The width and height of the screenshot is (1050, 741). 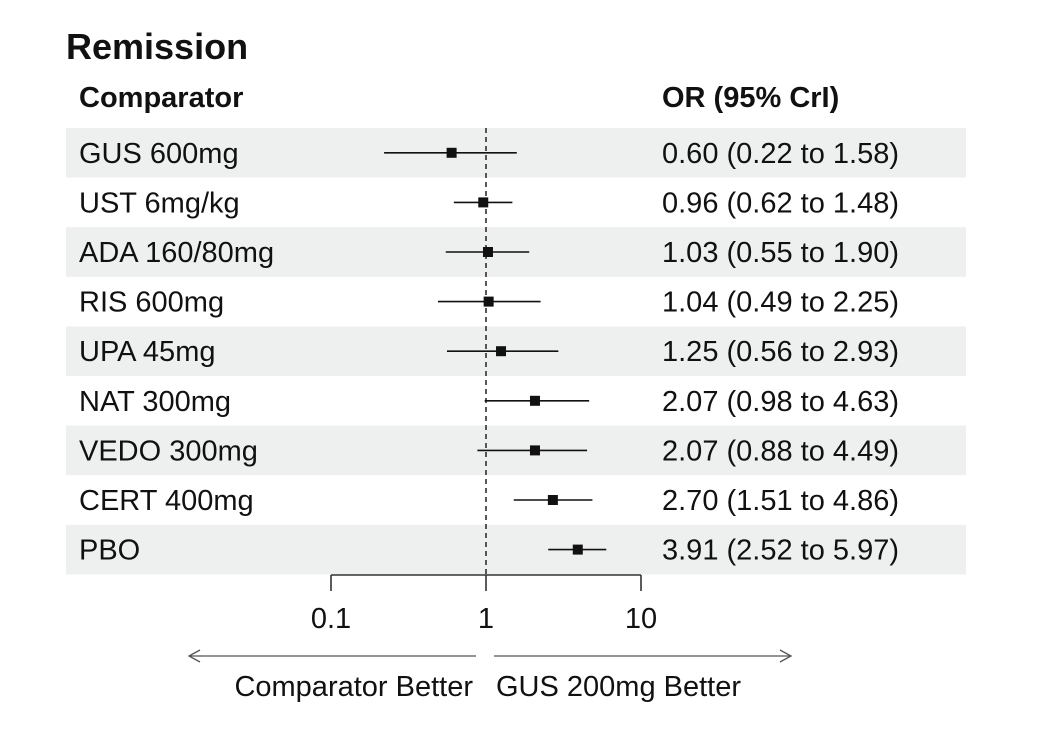 What do you see at coordinates (780, 352) in the screenshot?
I see `or-value-text: 1.25 (0.56 to 2.93)` at bounding box center [780, 352].